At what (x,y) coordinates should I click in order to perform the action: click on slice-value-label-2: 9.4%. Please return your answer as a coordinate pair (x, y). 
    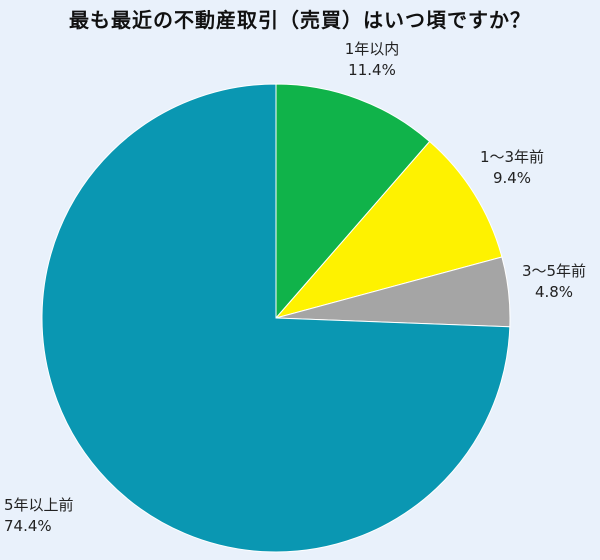
    Looking at the image, I should click on (512, 178).